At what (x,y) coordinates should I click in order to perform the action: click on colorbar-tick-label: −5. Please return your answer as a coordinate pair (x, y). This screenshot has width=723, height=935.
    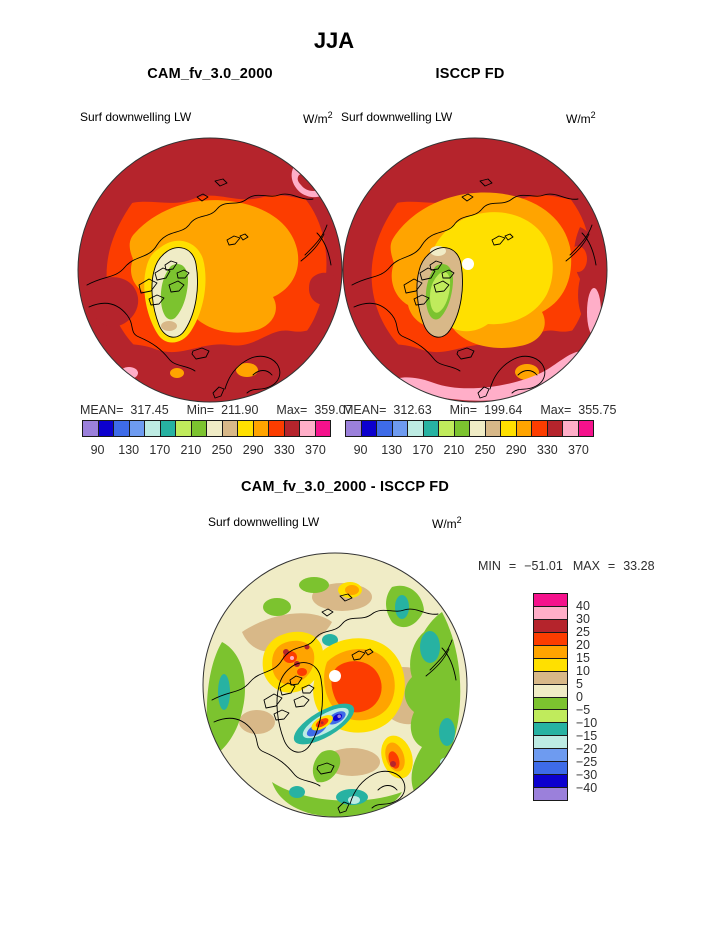
    Looking at the image, I should click on (583, 710).